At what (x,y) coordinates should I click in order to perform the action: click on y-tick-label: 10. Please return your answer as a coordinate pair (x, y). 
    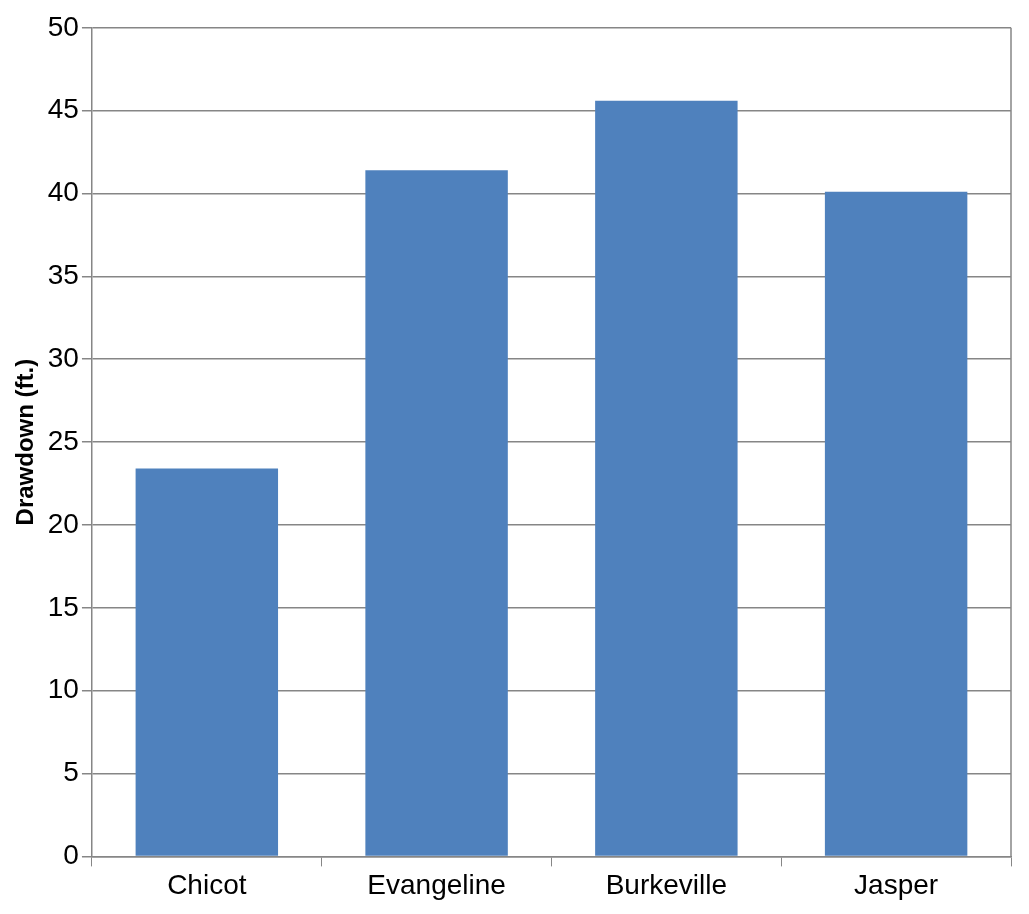
    Looking at the image, I should click on (63, 689).